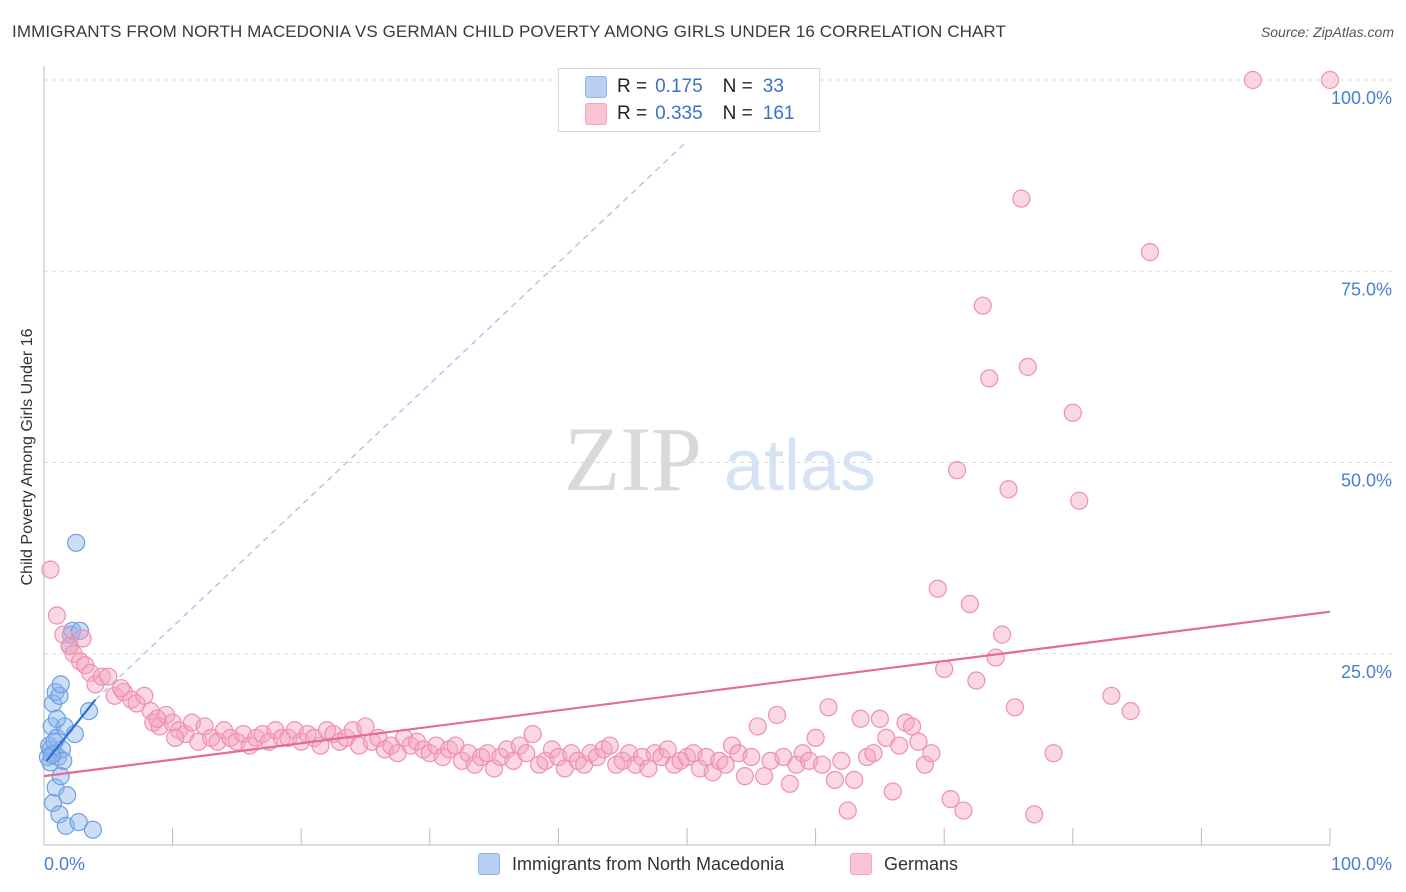 The image size is (1406, 892). Describe the element at coordinates (800, 466) in the screenshot. I see `watermark-atlas: atlas` at that location.